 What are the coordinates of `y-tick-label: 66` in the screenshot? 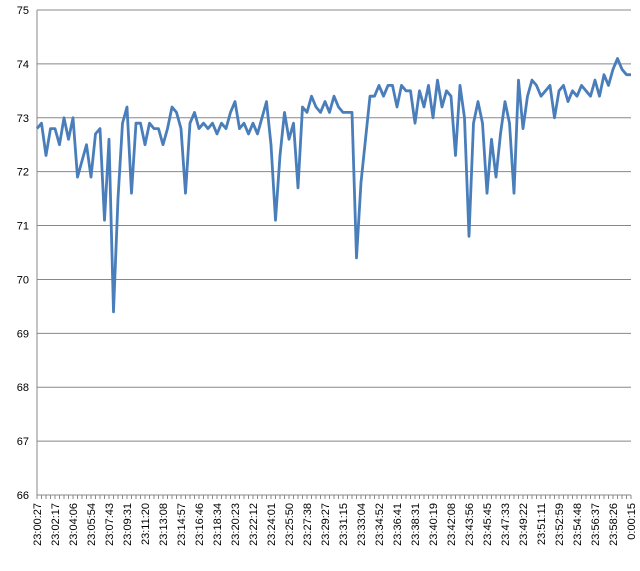 It's located at (23, 496).